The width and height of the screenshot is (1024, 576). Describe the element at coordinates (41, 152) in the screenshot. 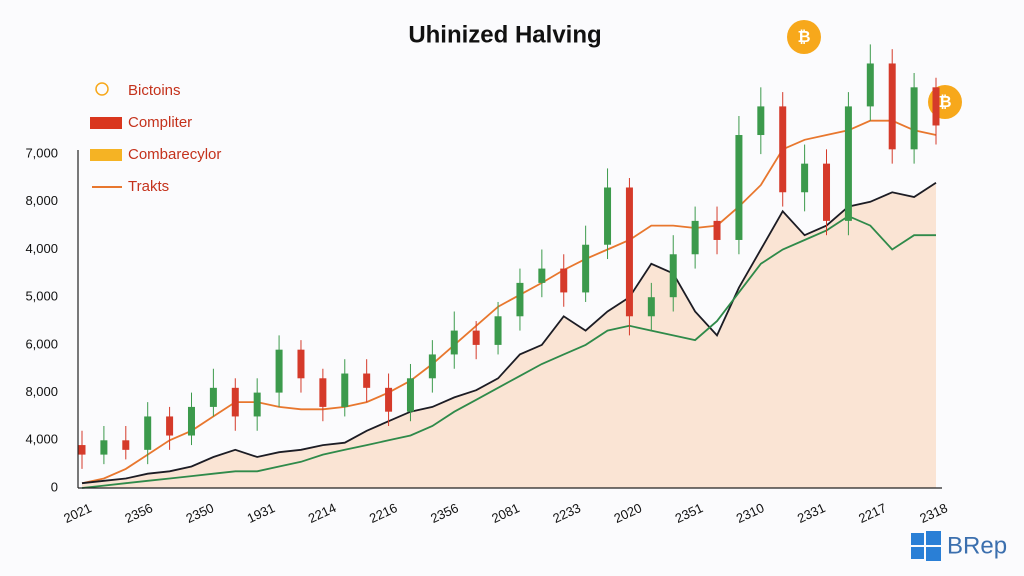

I see `y-tick-label: 7,000` at that location.